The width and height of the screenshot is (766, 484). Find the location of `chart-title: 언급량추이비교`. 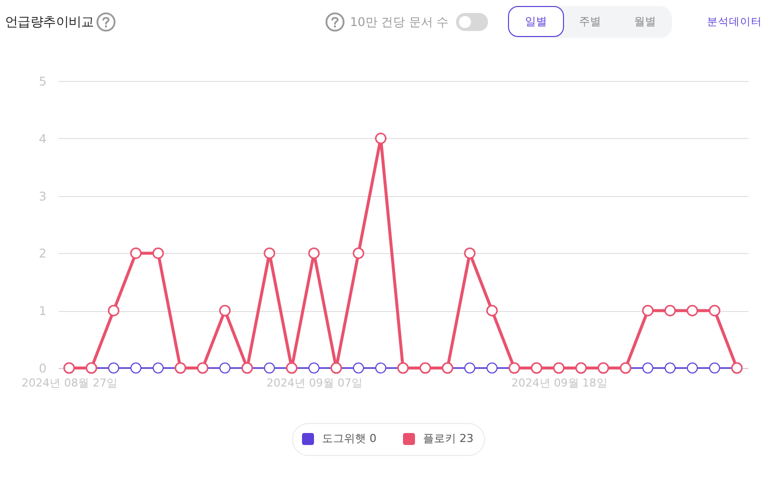

chart-title: 언급량추이비교 is located at coordinates (49, 22).